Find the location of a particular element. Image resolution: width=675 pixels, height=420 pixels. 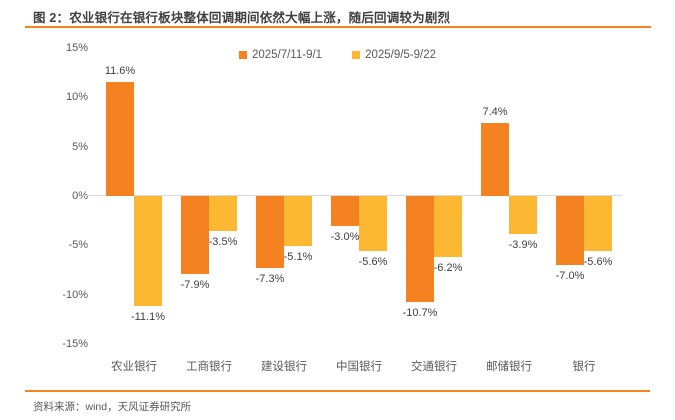

bar-value-label: -10.7% is located at coordinates (420, 312).